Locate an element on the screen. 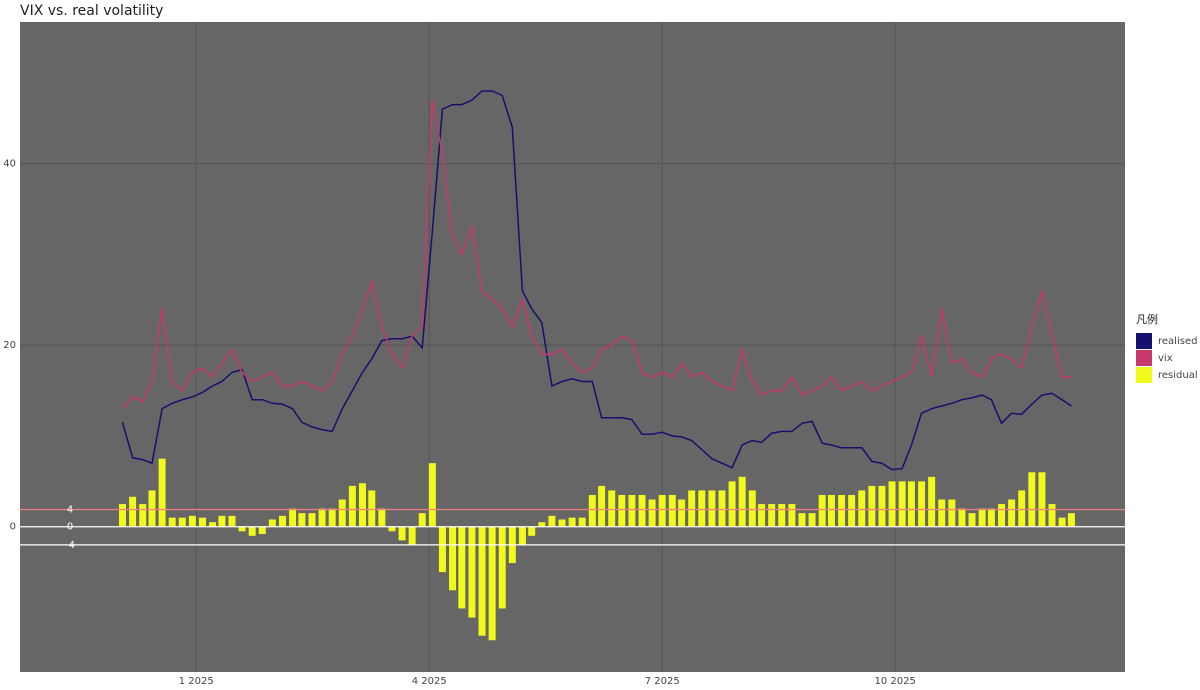 Image resolution: width=1200 pixels, height=690 pixels. y-tick-label: 40 is located at coordinates (9, 164).